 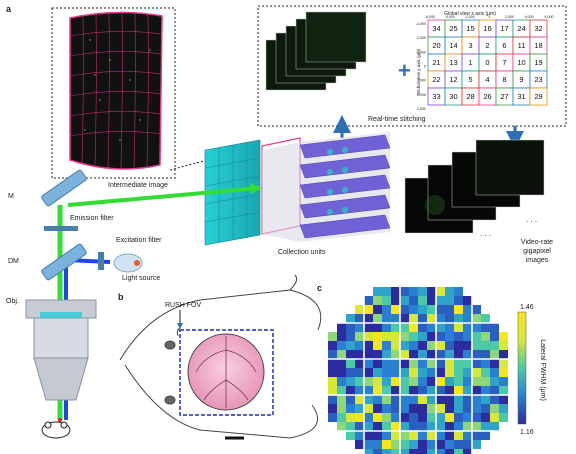 What do you see at coordinates (538, 28) in the screenshot?
I see `stitch-grid-cell-label: 32` at bounding box center [538, 28].